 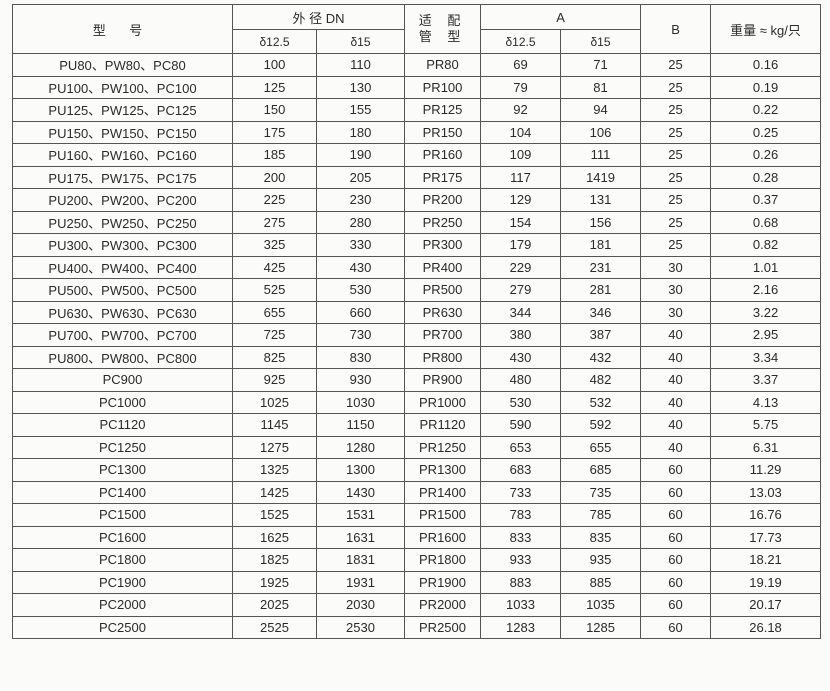 What do you see at coordinates (274, 177) in the screenshot?
I see `cell-dn-12-5: 200` at bounding box center [274, 177].